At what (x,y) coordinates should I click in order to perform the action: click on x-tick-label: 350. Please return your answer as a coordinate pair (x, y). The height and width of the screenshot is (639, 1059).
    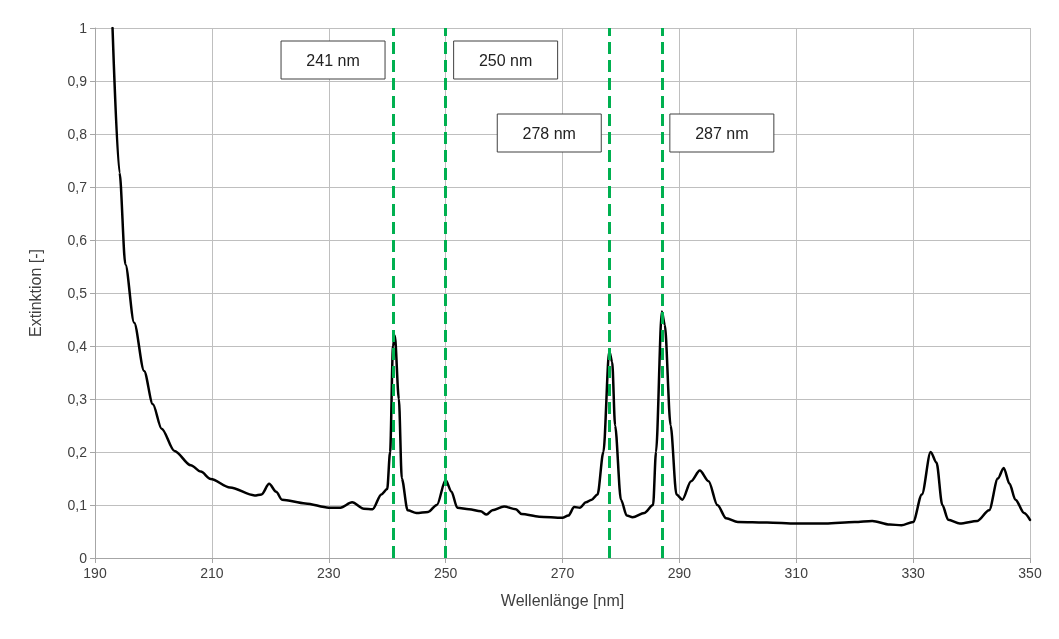
    Looking at the image, I should click on (1030, 573).